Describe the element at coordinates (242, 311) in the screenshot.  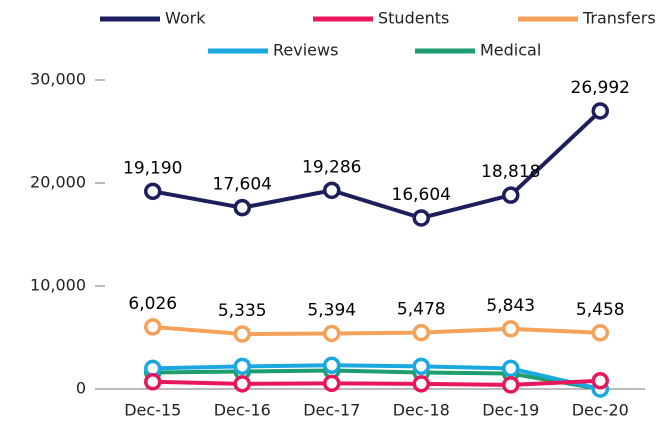
I see `data-label: 5,335` at that location.